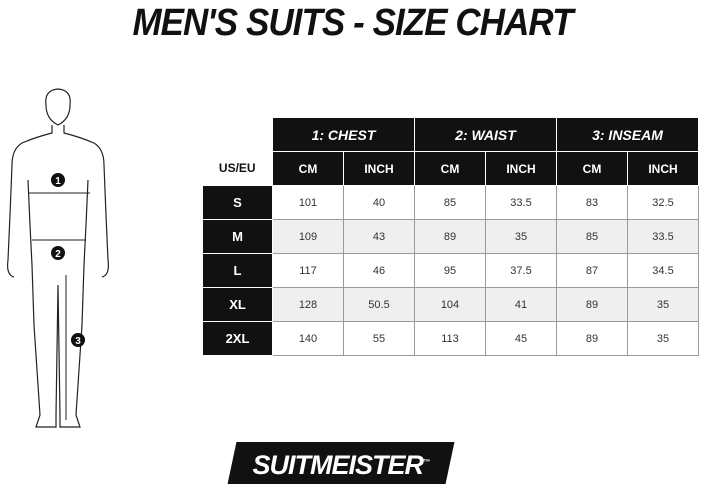 This screenshot has height=489, width=705. I want to click on group-header-chest: 1: CHEST, so click(343, 134).